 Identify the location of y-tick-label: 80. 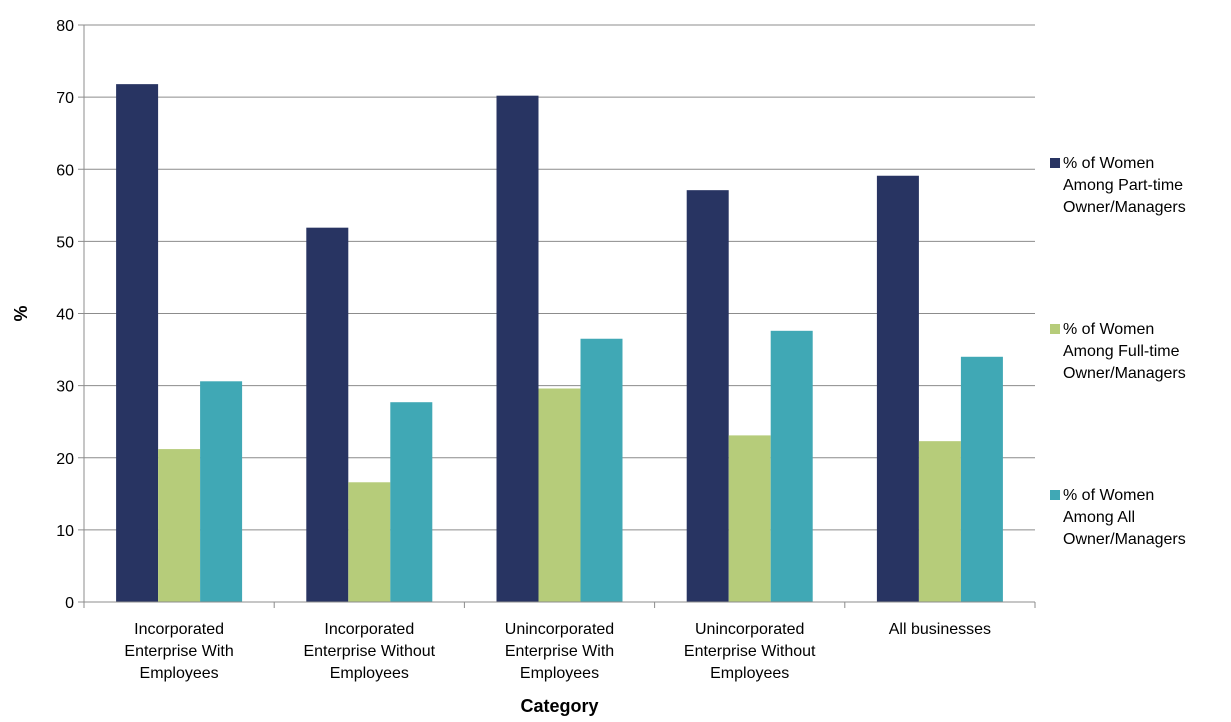
(65, 26).